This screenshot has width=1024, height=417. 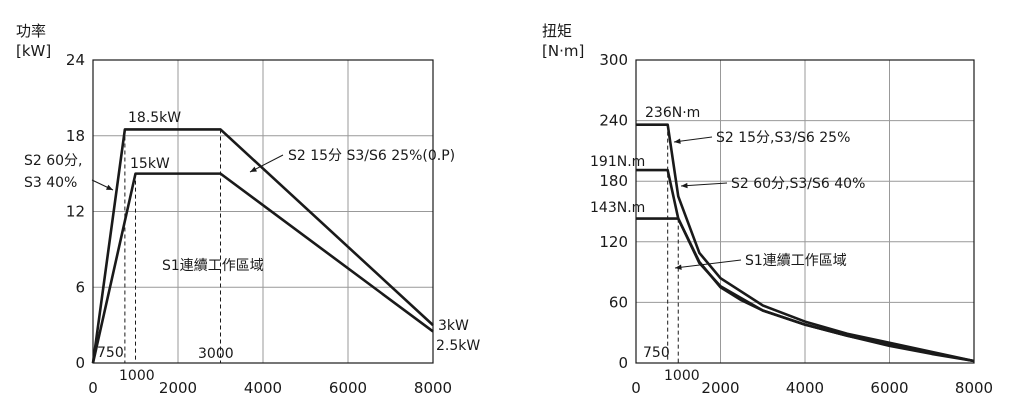 What do you see at coordinates (216, 354) in the screenshot?
I see `speed-3000-label: 3000` at bounding box center [216, 354].